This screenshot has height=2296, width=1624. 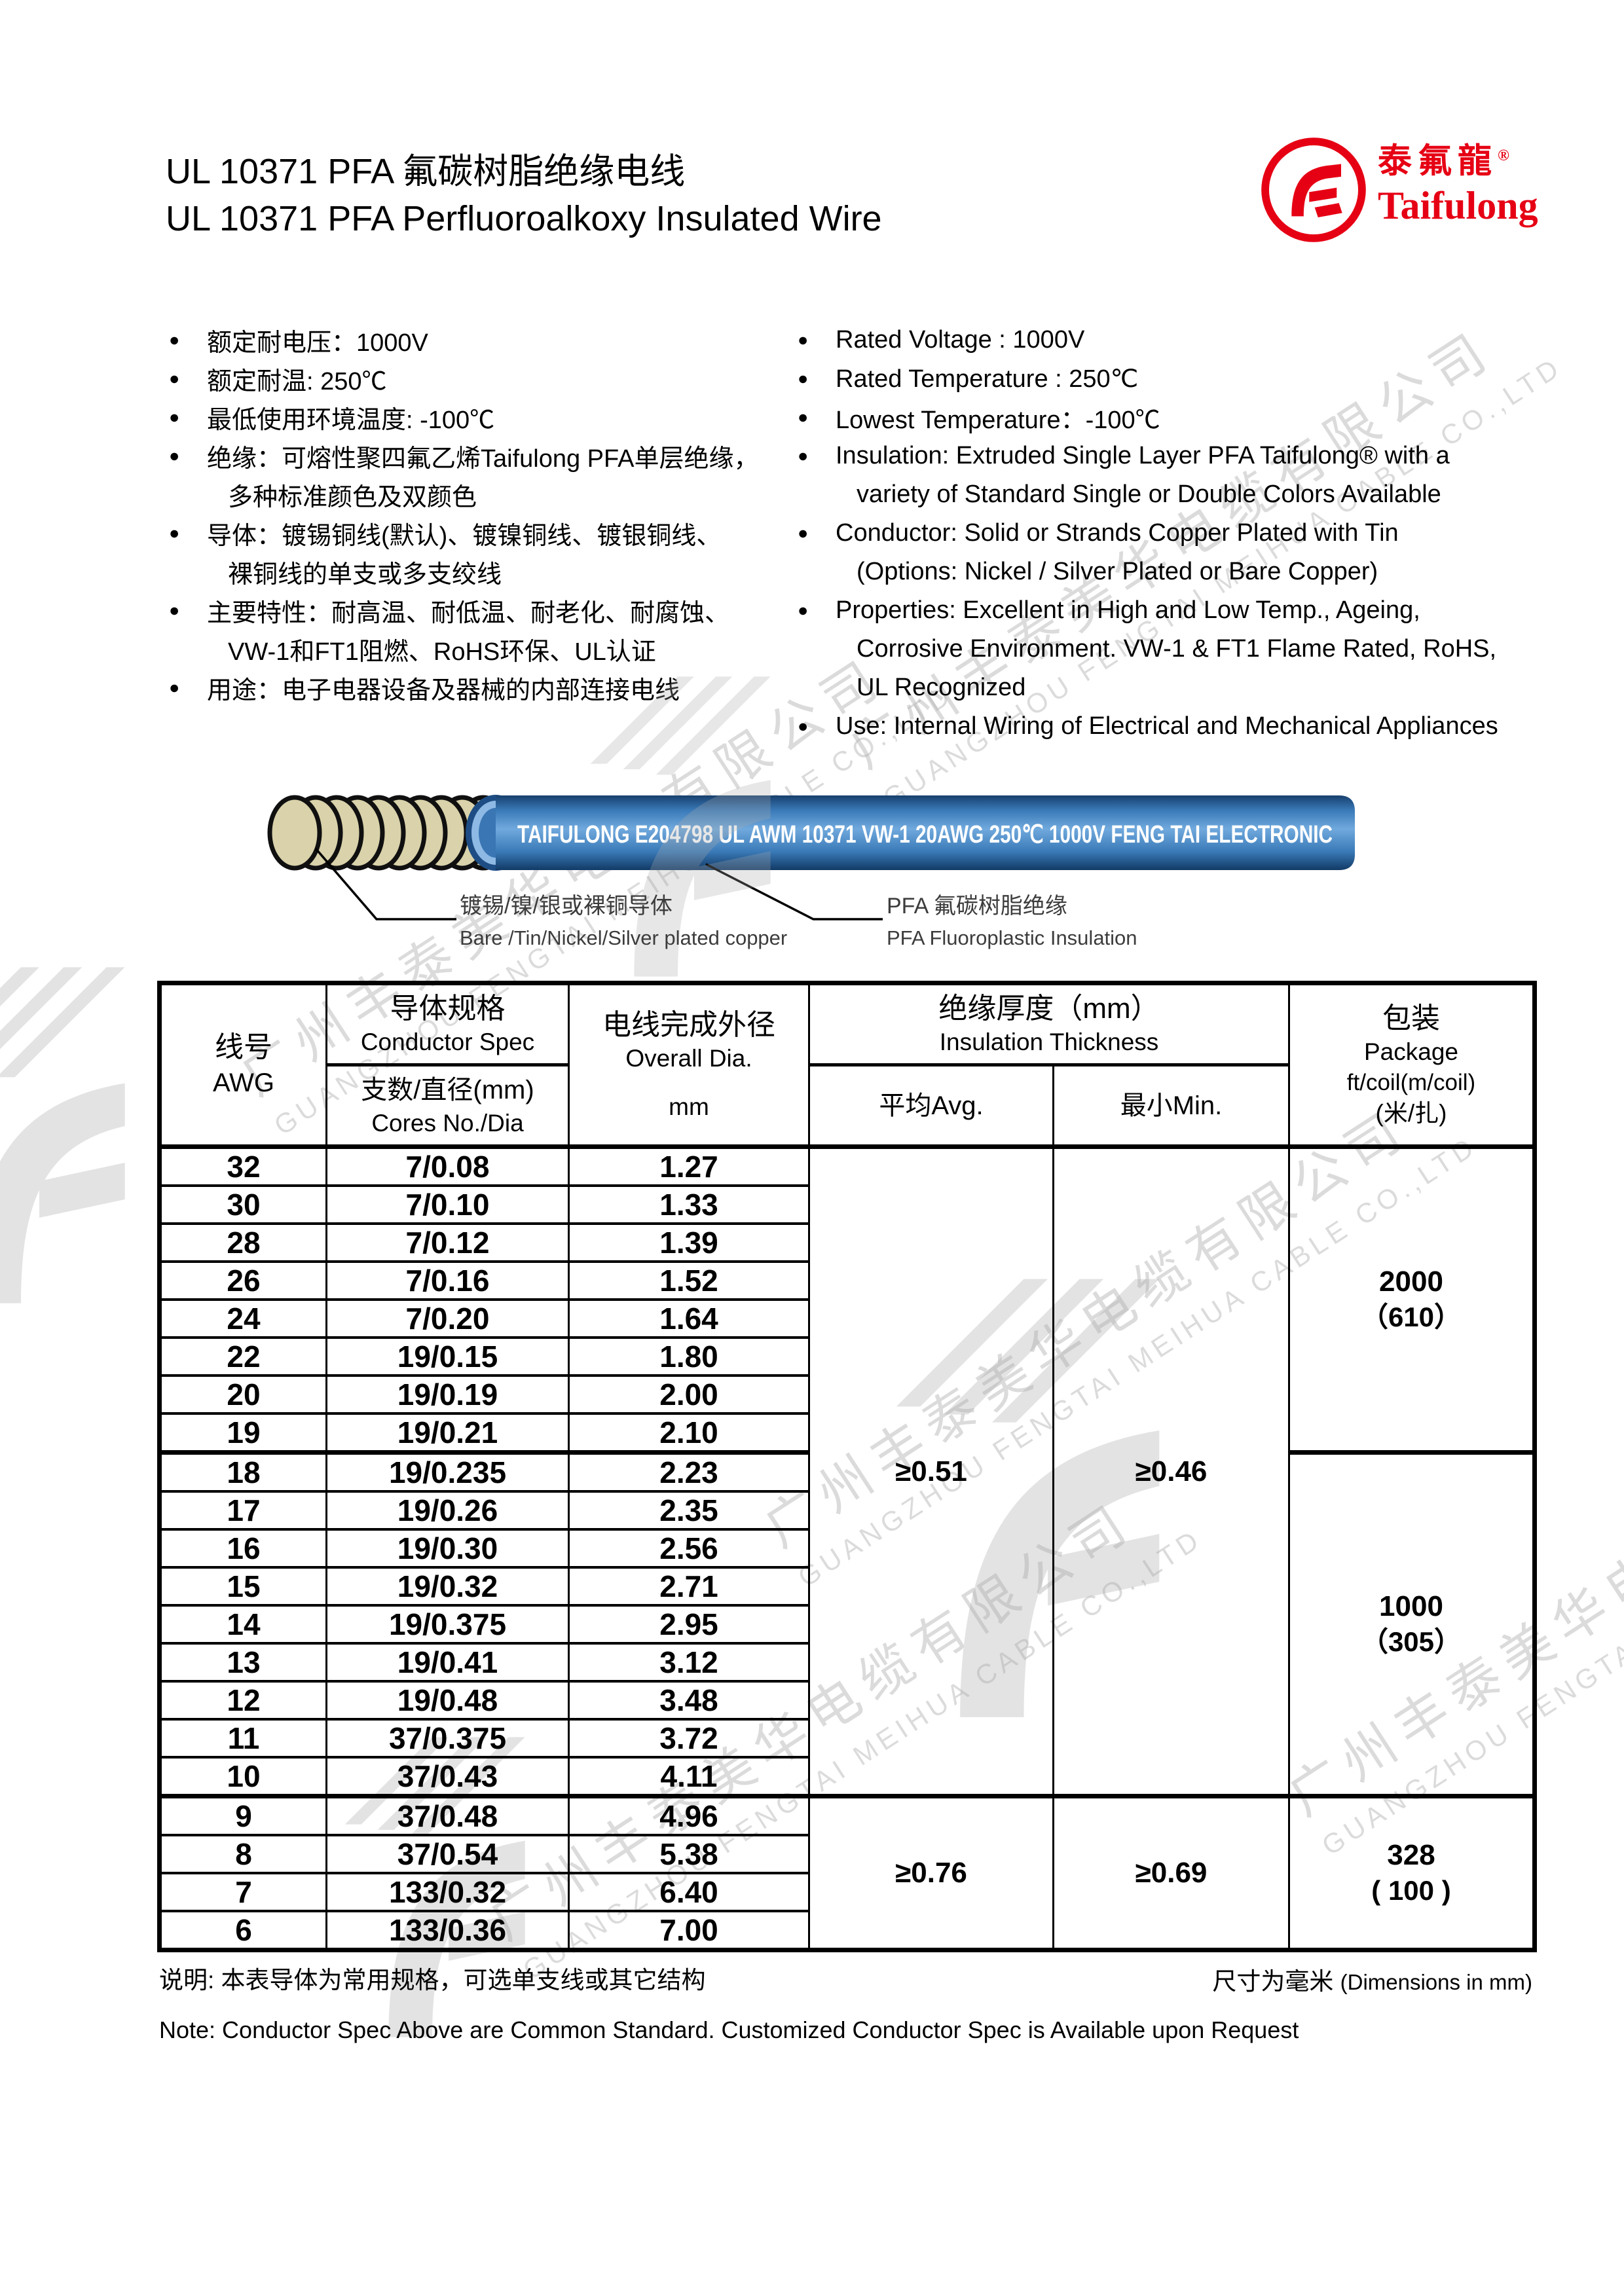 I want to click on callout-conductor-en: Bare /Tin/Nickel/Silver plated copper, so click(x=624, y=937).